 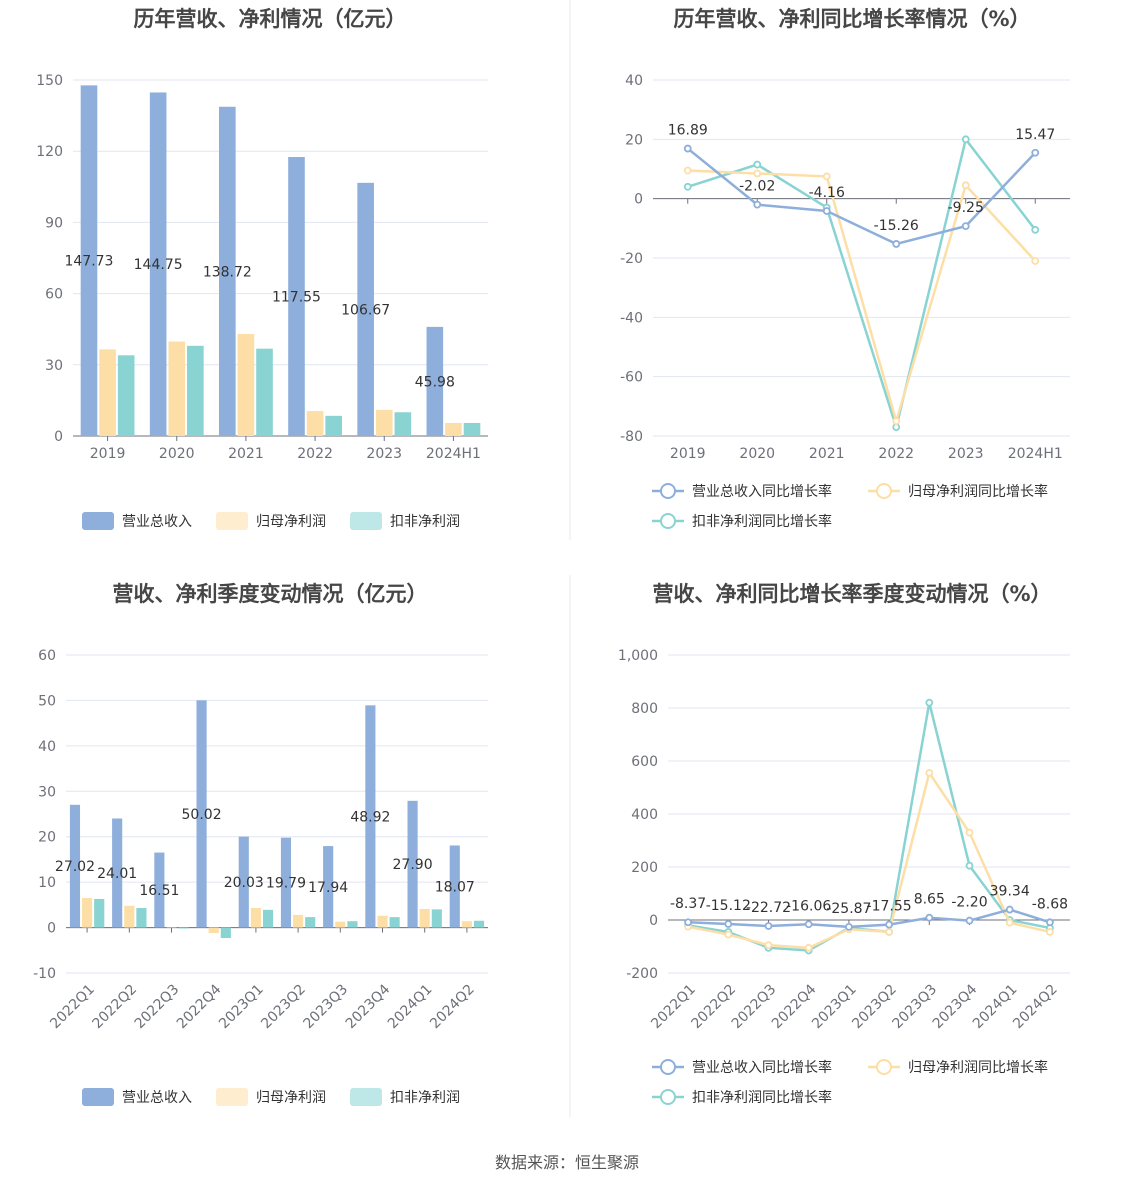 What do you see at coordinates (896, 454) in the screenshot?
I see `x-tick-label: 2022` at bounding box center [896, 454].